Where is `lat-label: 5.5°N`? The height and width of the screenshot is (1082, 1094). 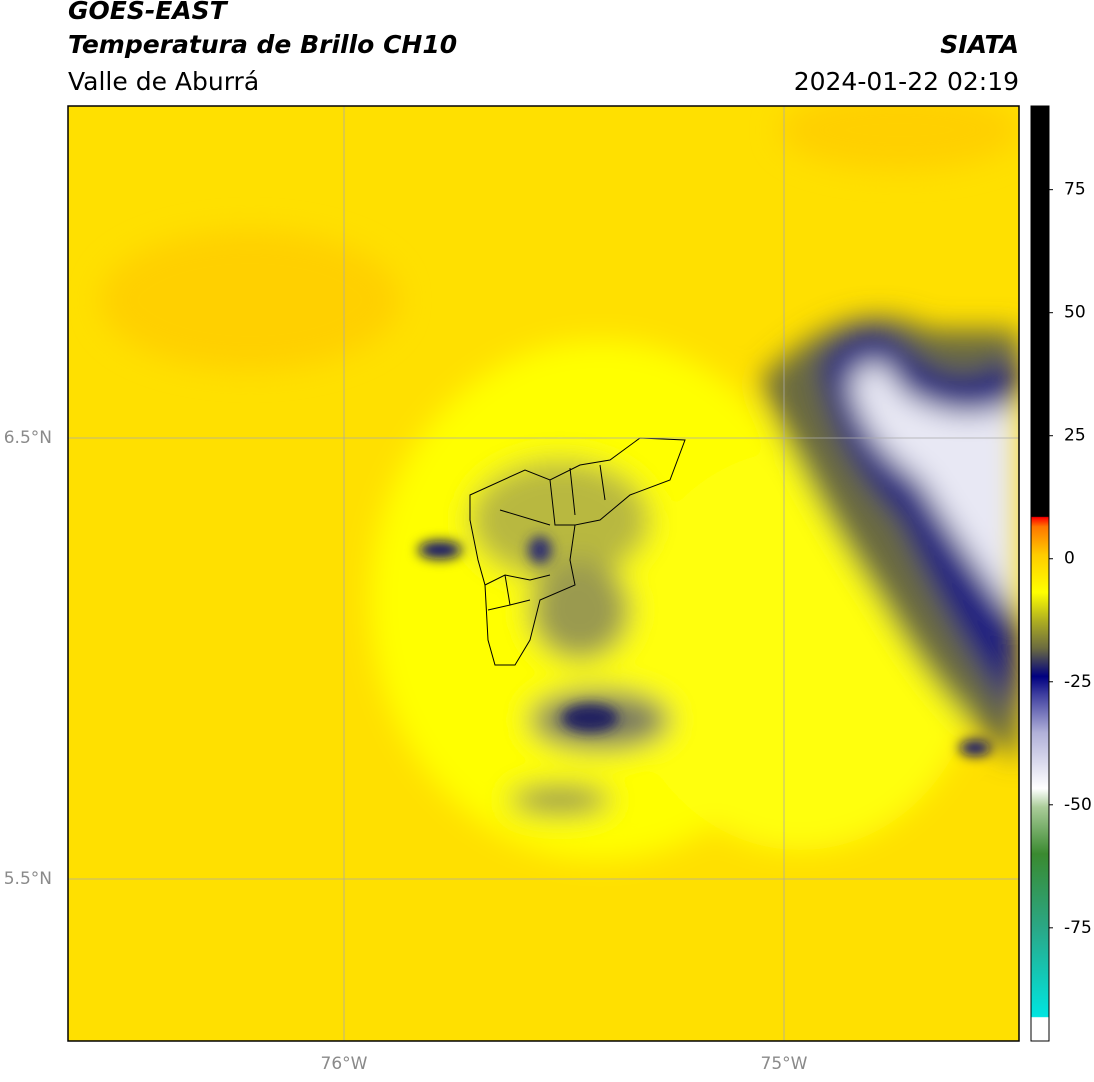
lat-label: 5.5°N is located at coordinates (28, 879).